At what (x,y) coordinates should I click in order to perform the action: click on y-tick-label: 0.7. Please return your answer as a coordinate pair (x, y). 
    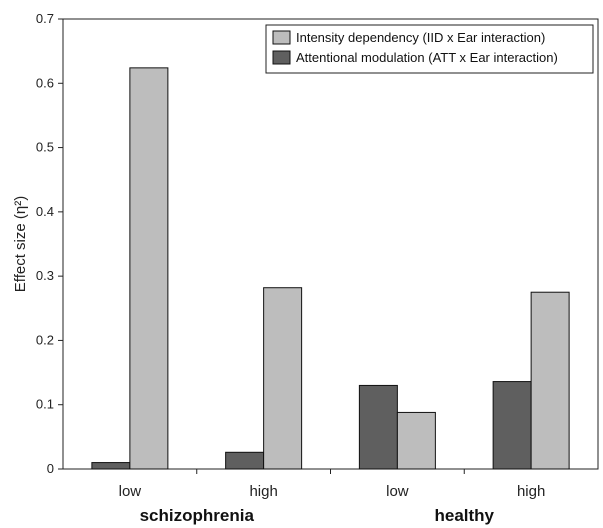
    Looking at the image, I should click on (45, 18).